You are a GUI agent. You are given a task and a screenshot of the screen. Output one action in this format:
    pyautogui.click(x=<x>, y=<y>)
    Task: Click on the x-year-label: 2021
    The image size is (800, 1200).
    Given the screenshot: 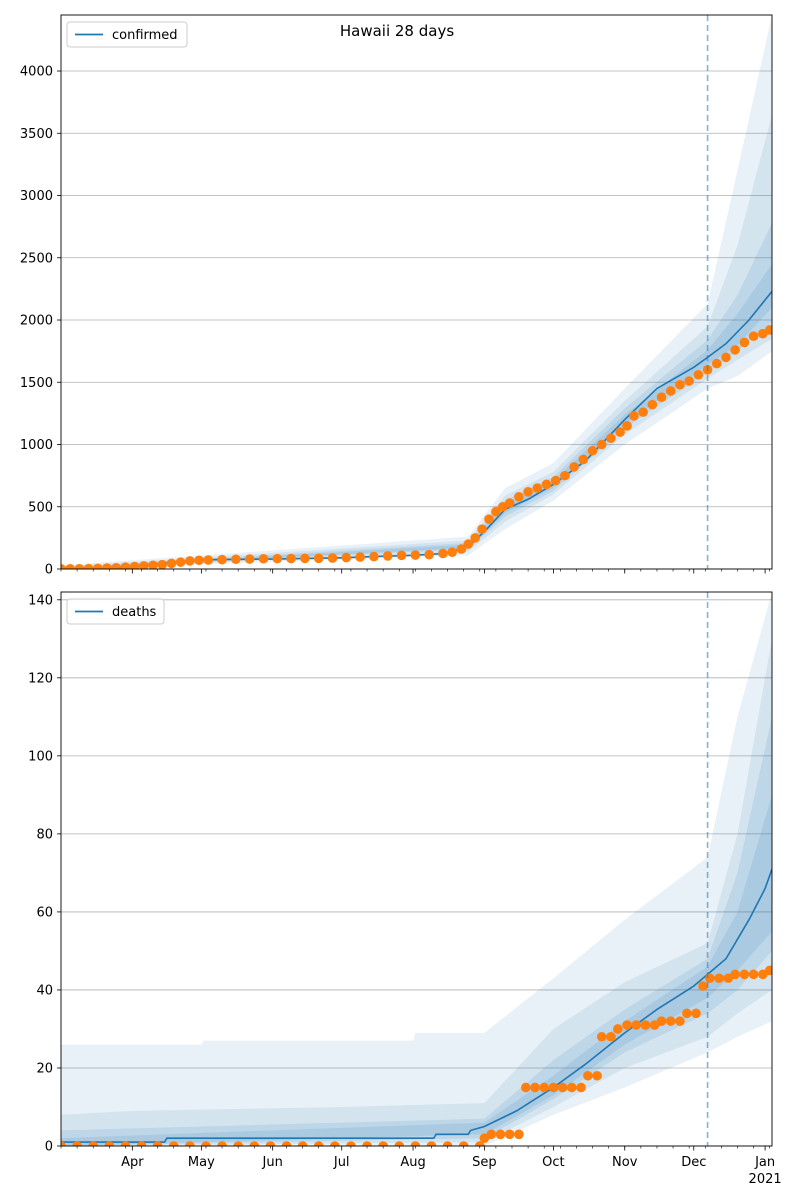 What is the action you would take?
    pyautogui.click(x=765, y=1179)
    